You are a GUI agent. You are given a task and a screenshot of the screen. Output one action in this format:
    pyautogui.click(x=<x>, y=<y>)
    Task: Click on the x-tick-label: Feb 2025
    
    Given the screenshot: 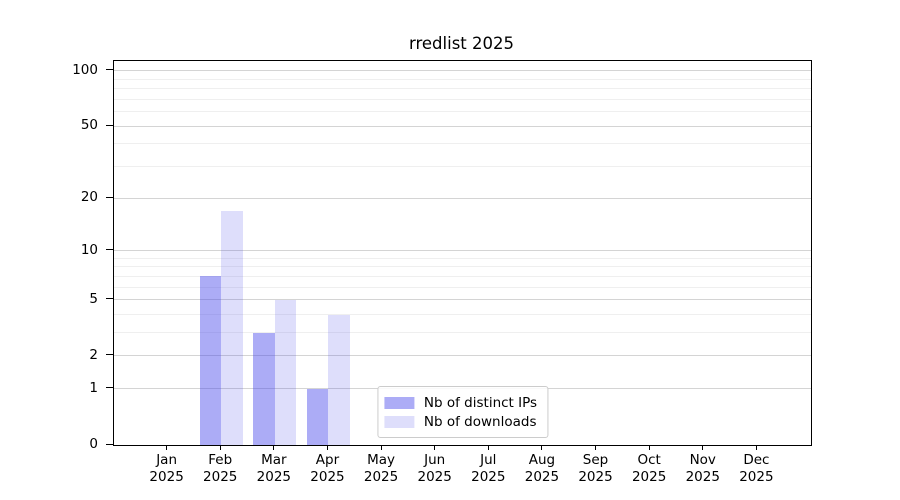 What is the action you would take?
    pyautogui.click(x=220, y=469)
    